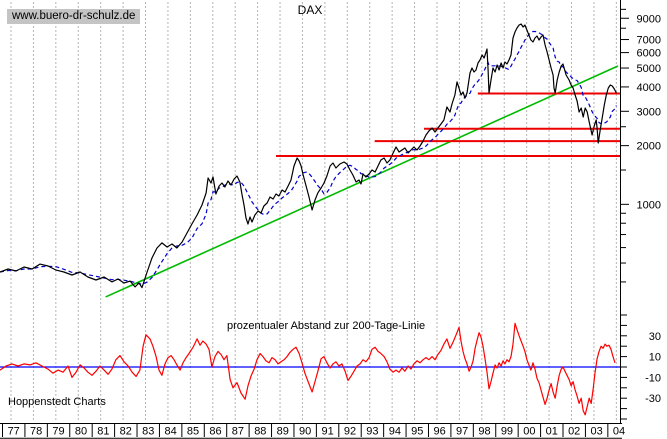 Image resolution: width=667 pixels, height=439 pixels. Describe the element at coordinates (305, 432) in the screenshot. I see `year-label: 90` at that location.